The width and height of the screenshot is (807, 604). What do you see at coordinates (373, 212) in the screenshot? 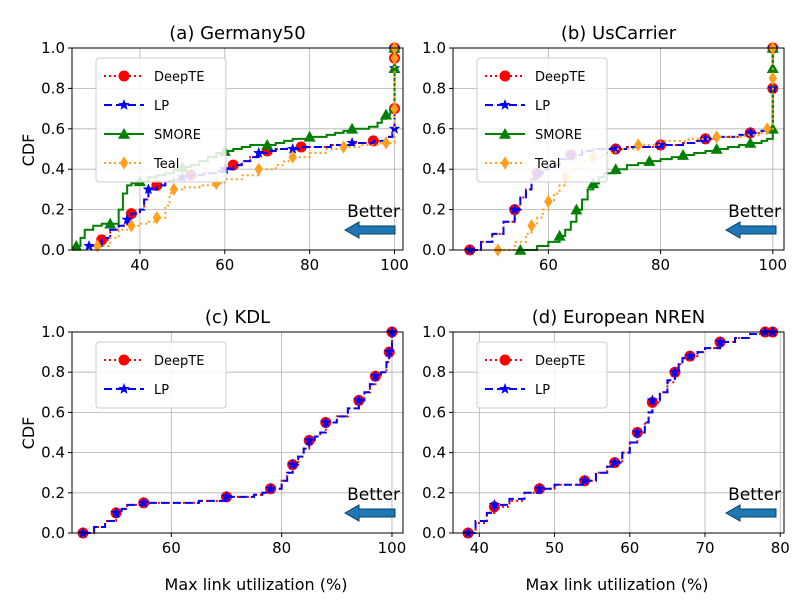
I see `better-annotation: Better` at bounding box center [373, 212].